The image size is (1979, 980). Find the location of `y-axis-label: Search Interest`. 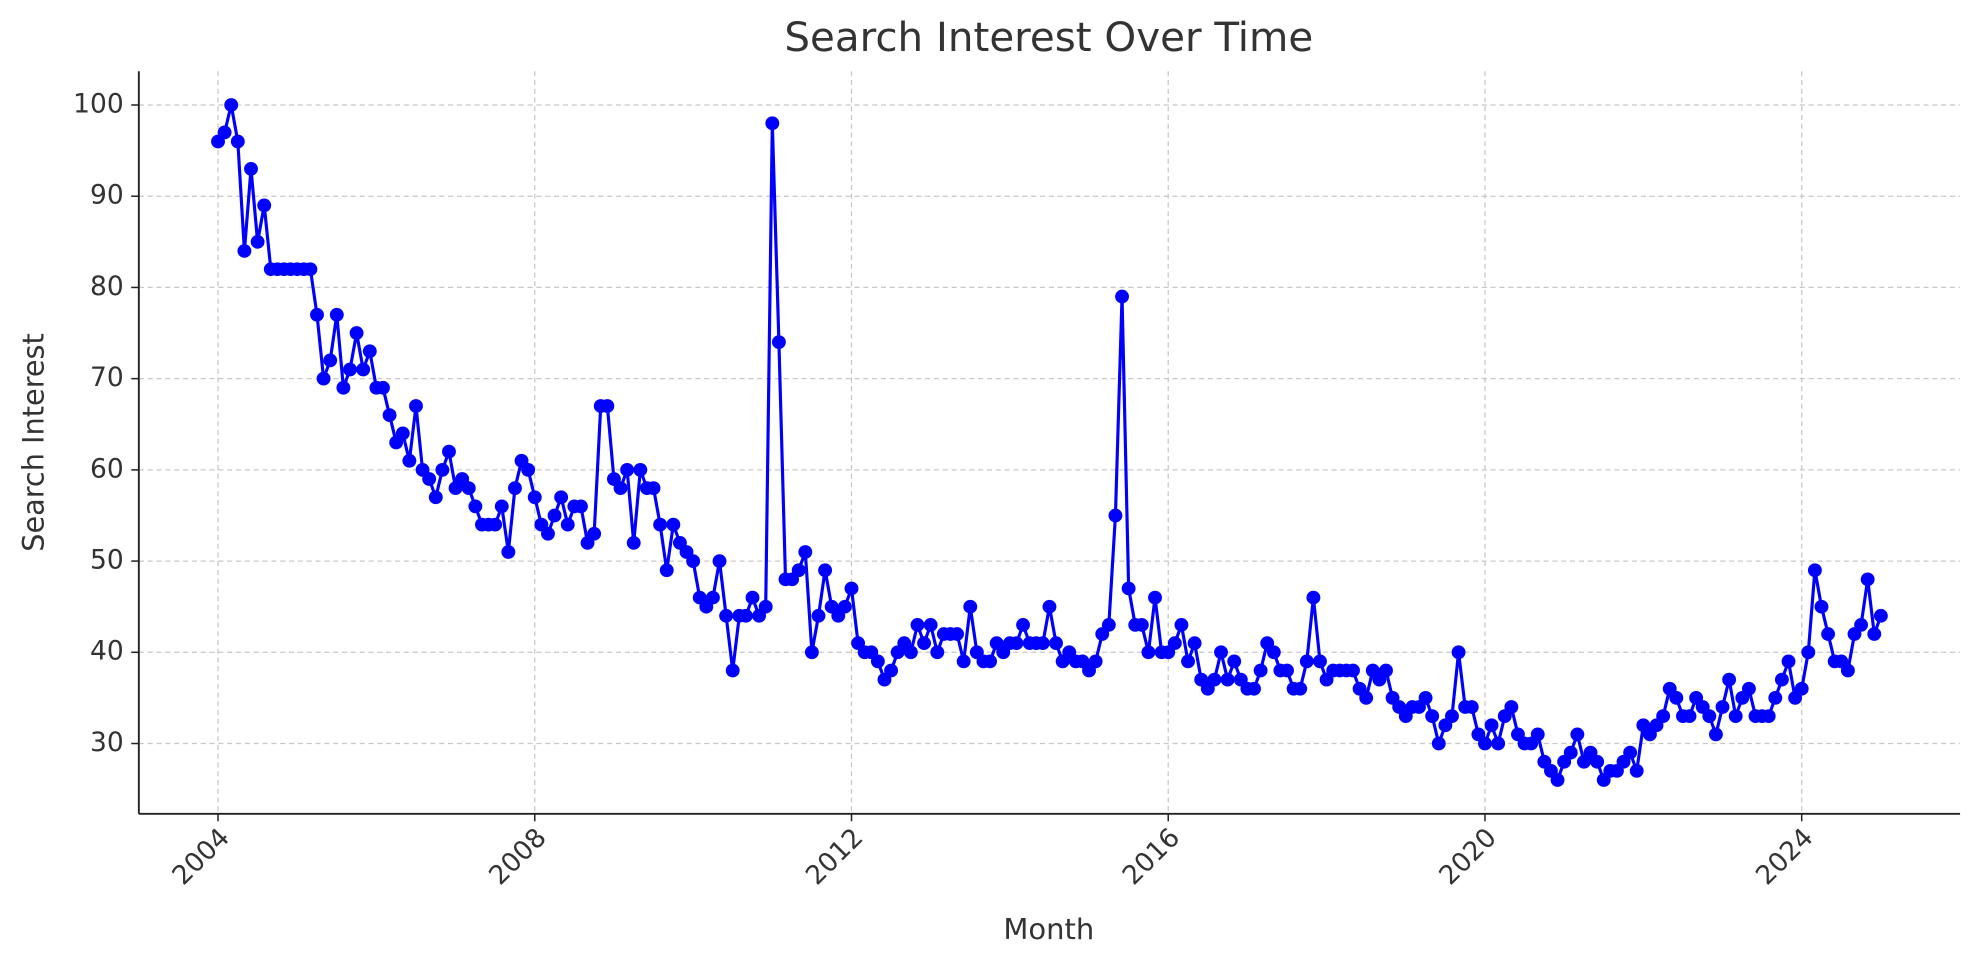

y-axis-label: Search Interest is located at coordinates (33, 442).